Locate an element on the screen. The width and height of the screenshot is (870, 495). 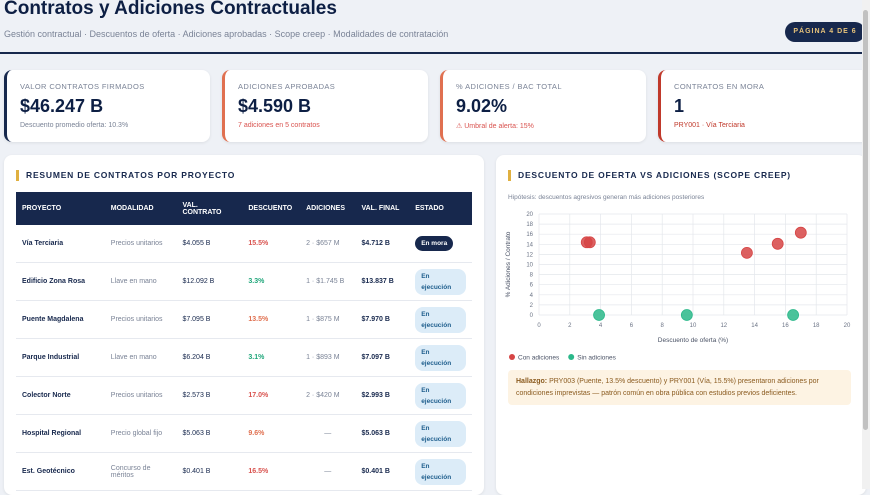
x-tick-label: 12 is located at coordinates (723, 326).